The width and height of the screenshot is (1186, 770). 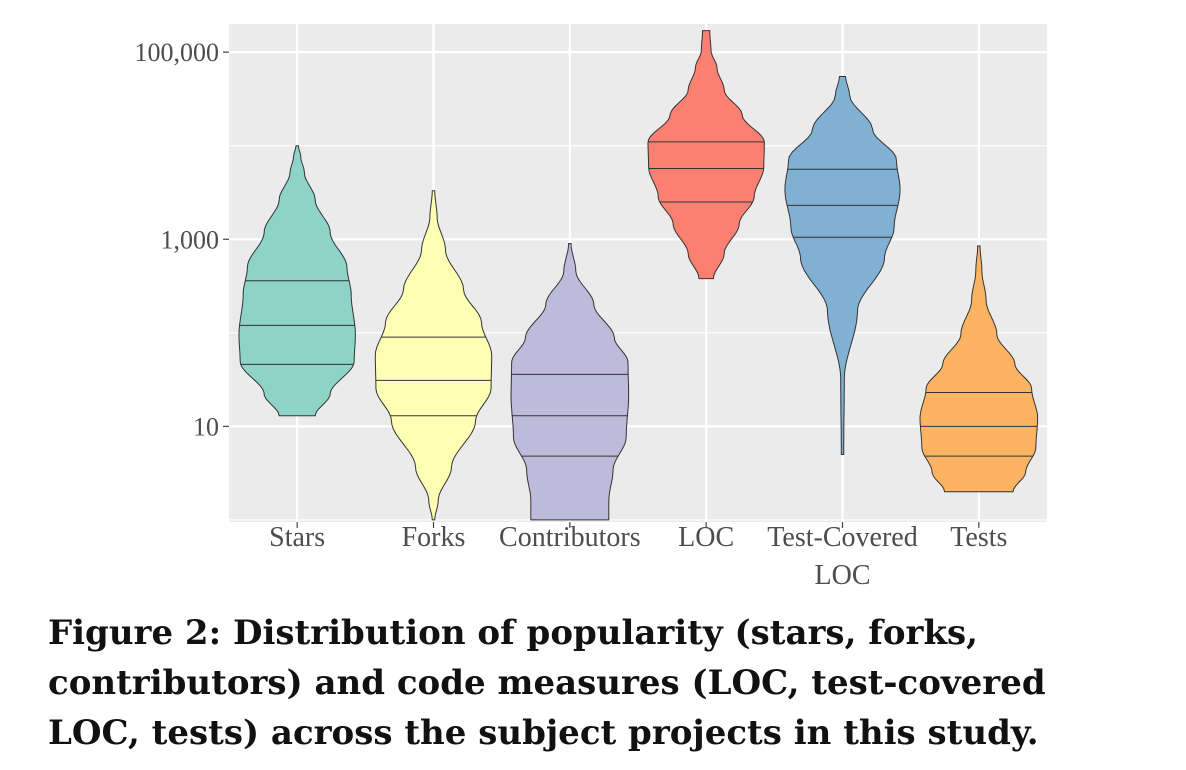 I want to click on violin-test-covered-loc, so click(x=842, y=265).